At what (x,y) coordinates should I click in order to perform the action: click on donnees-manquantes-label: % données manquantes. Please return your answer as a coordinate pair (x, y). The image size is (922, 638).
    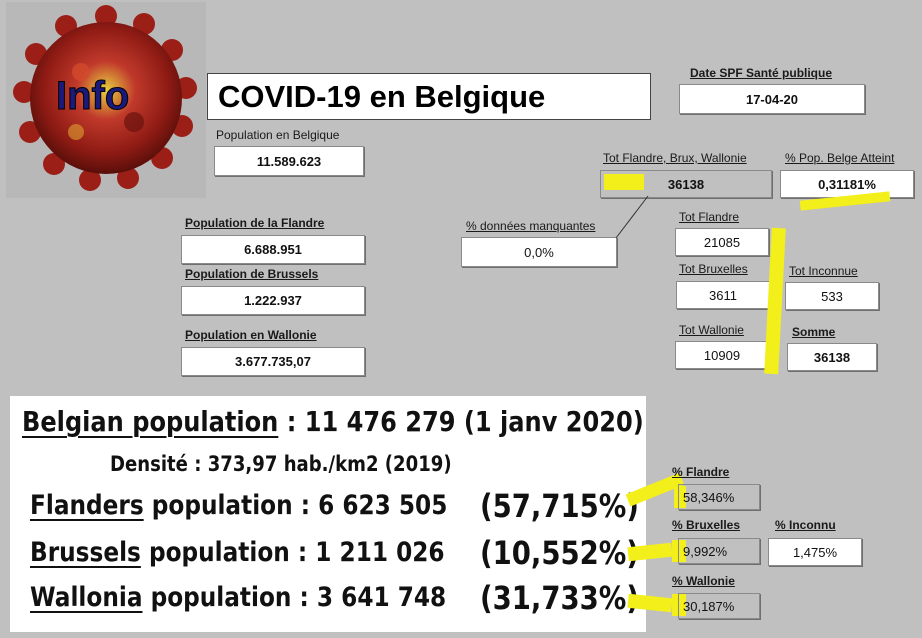
    Looking at the image, I should click on (531, 226).